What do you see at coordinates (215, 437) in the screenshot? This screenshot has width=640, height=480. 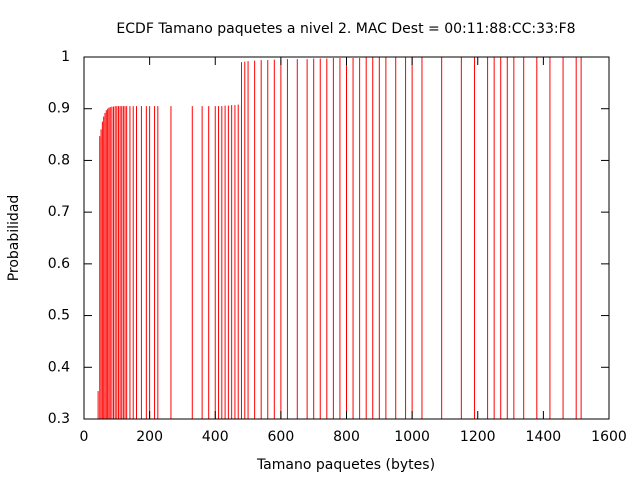 I see `x-tick-label: 400` at bounding box center [215, 437].